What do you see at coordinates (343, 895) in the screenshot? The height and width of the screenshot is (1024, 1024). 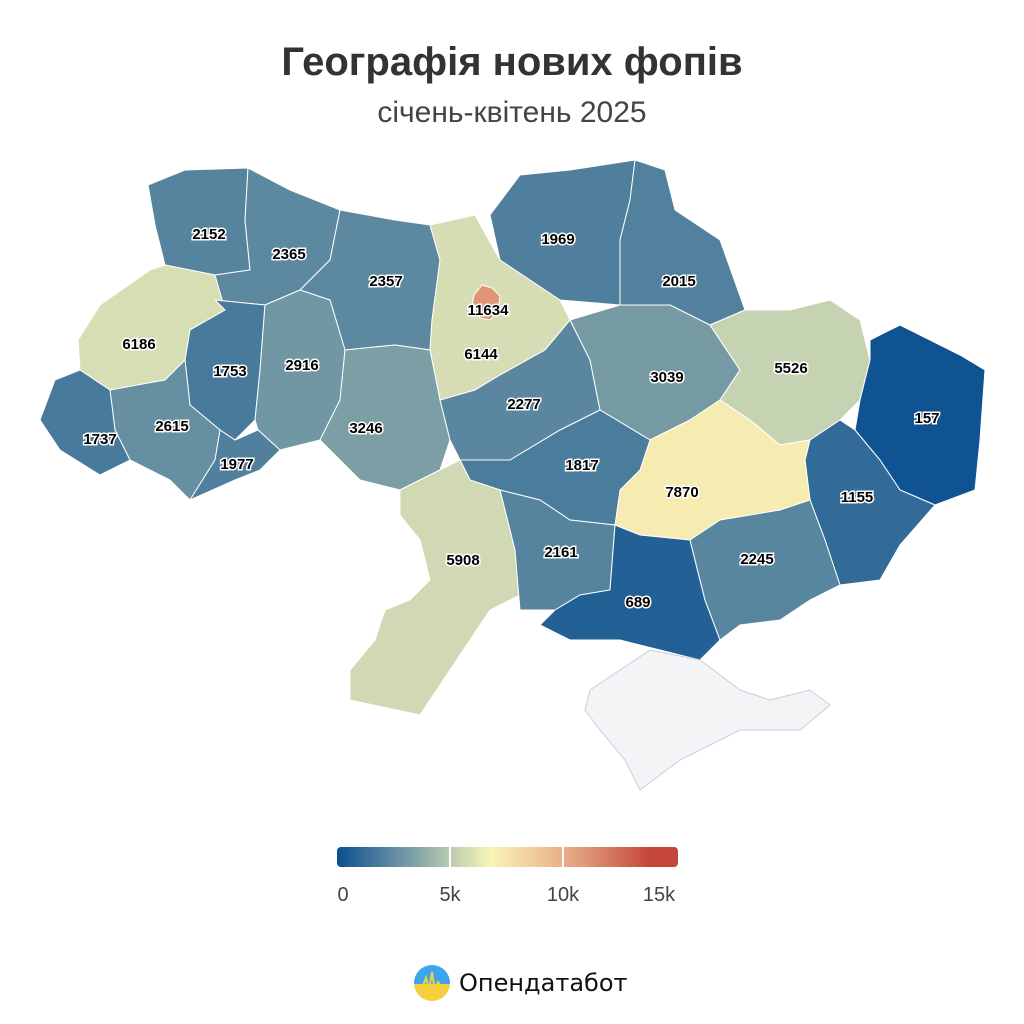 I see `legend-tick-label: 0` at bounding box center [343, 895].